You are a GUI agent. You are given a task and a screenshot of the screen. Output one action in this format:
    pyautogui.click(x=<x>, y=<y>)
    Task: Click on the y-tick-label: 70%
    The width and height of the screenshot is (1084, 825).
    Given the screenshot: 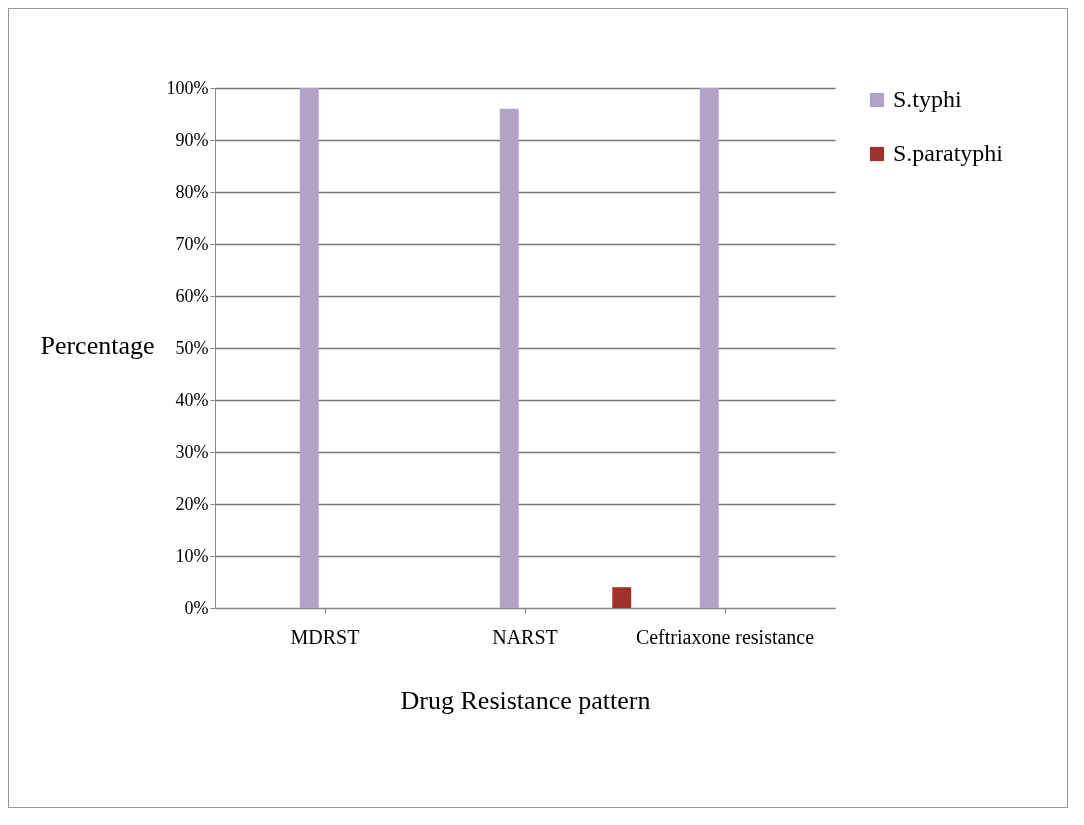 What is the action you would take?
    pyautogui.click(x=192, y=243)
    